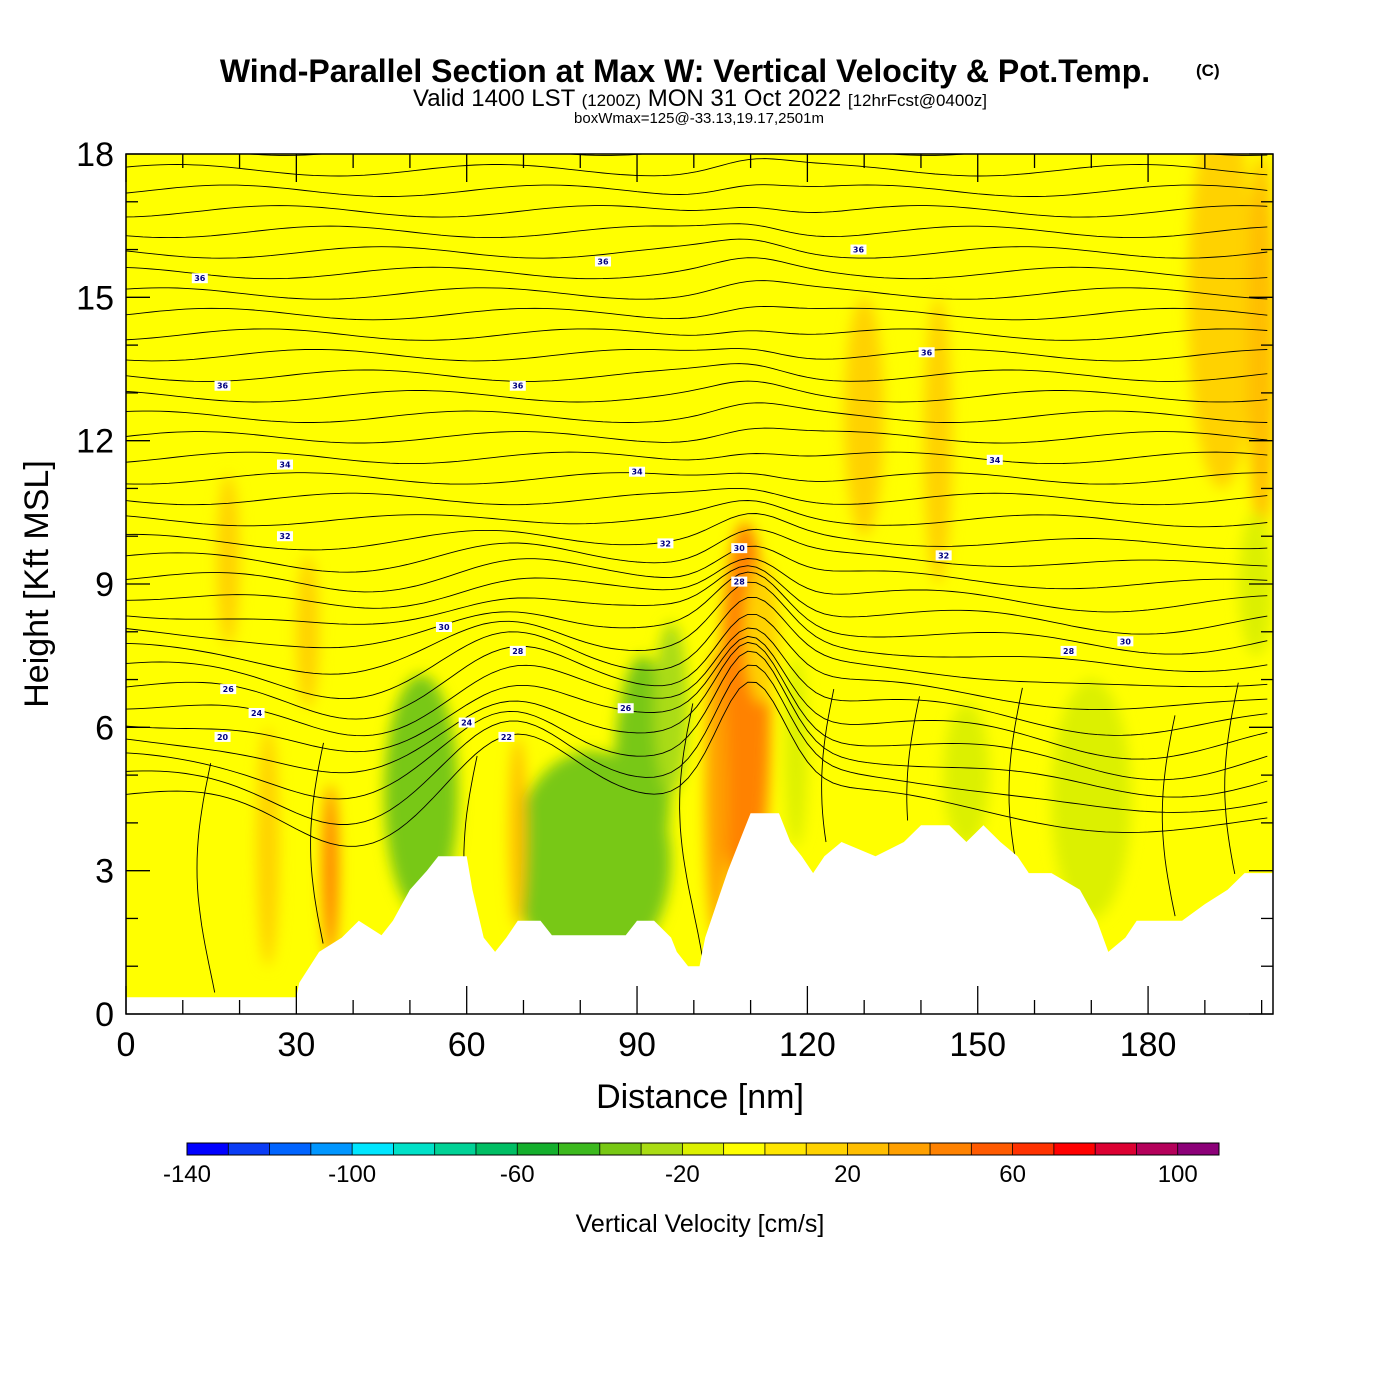 Image resolution: width=1400 pixels, height=1400 pixels. Describe the element at coordinates (104, 872) in the screenshot. I see `y-tick-label-3: 3` at that location.